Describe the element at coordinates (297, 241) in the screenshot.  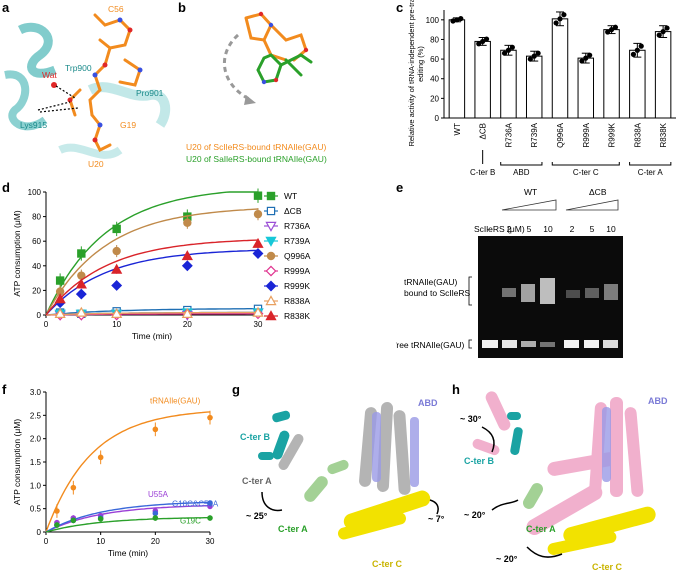
I see `d-legend-label-3: R739A` at that location.